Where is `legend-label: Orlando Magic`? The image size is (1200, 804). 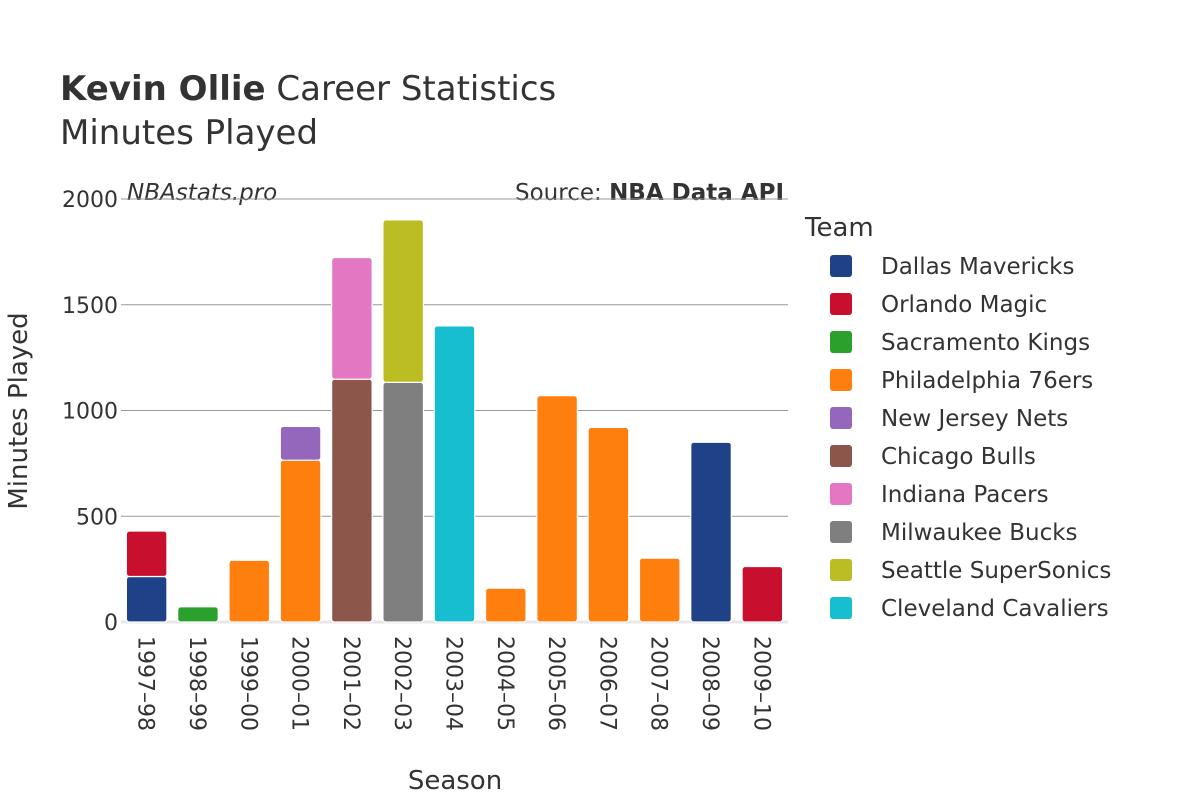 legend-label: Orlando Magic is located at coordinates (964, 305).